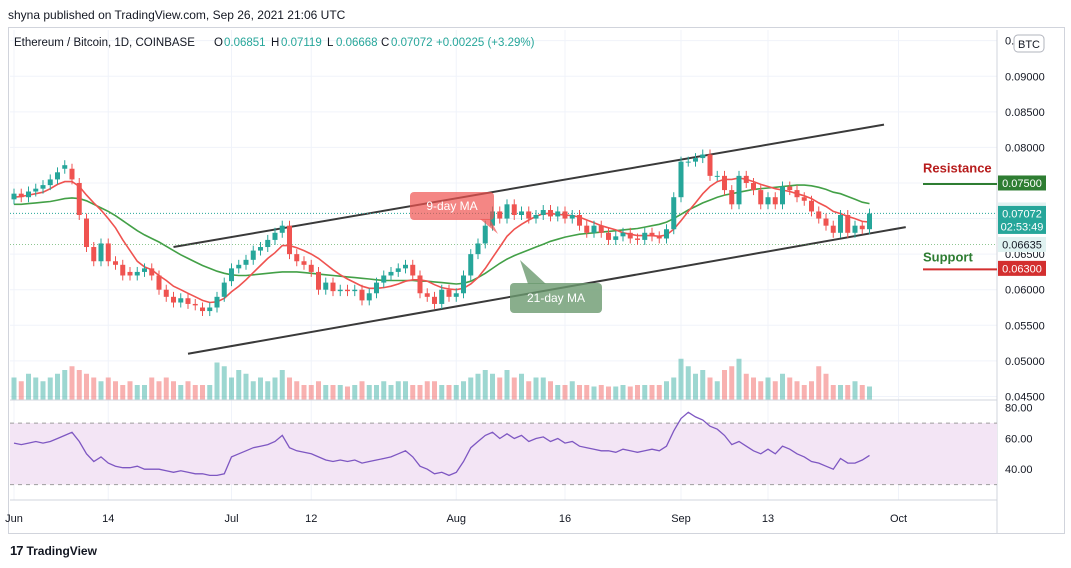 This screenshot has height=568, width=1071. Describe the element at coordinates (14, 519) in the screenshot. I see `time-tick-label: Jun` at that location.